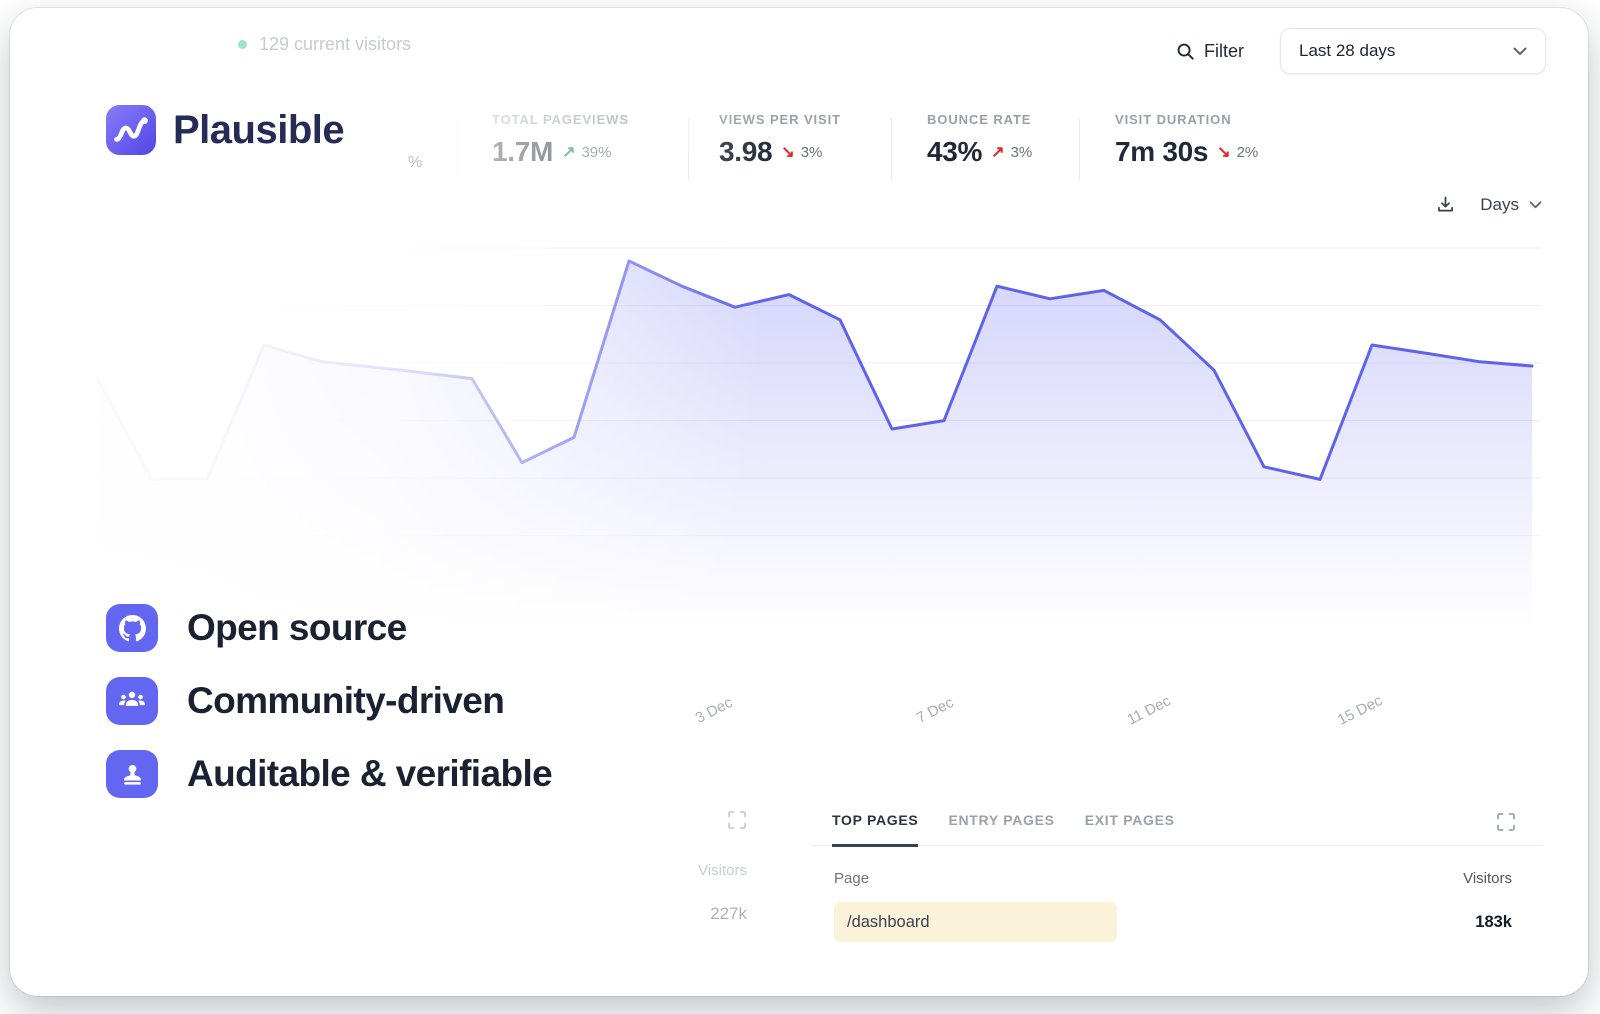 This screenshot has height=1014, width=1600. I want to click on stat-value: 43%, so click(955, 151).